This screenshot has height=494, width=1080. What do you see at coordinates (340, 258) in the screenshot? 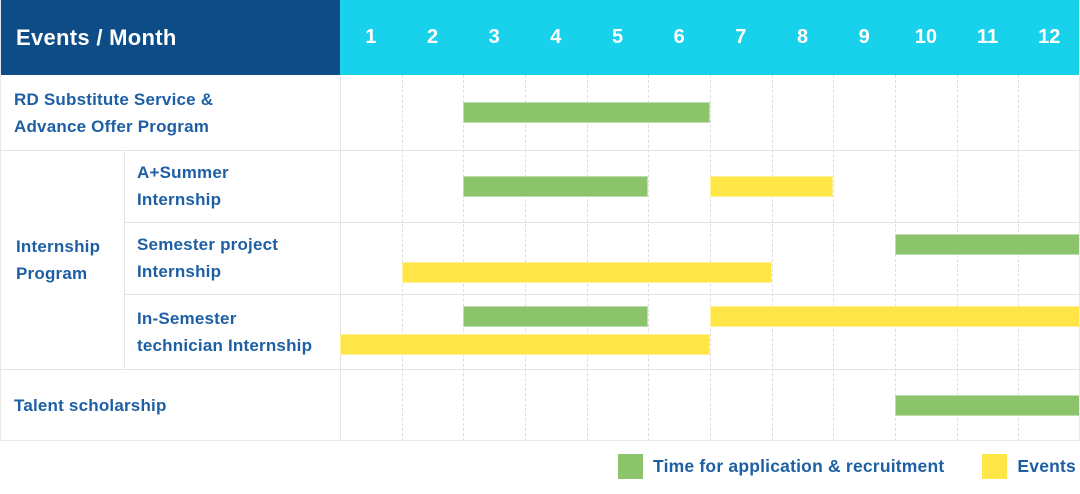
I see `label-chart-divider` at bounding box center [340, 258].